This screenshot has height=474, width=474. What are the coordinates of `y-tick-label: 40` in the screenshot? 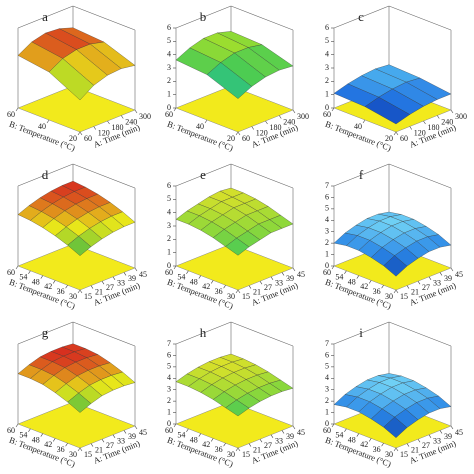 It's located at (358, 126).